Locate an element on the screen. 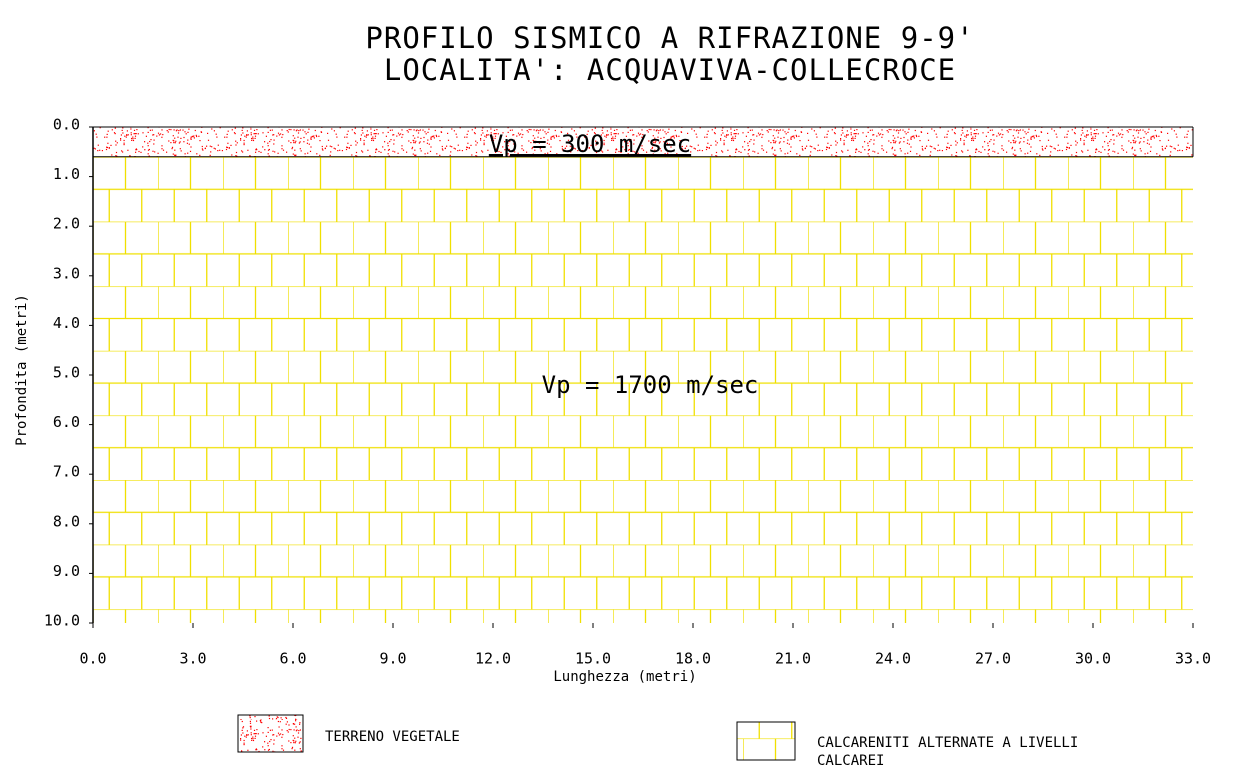 The image size is (1243, 769). x-tick-label: 0.0 is located at coordinates (92, 659).